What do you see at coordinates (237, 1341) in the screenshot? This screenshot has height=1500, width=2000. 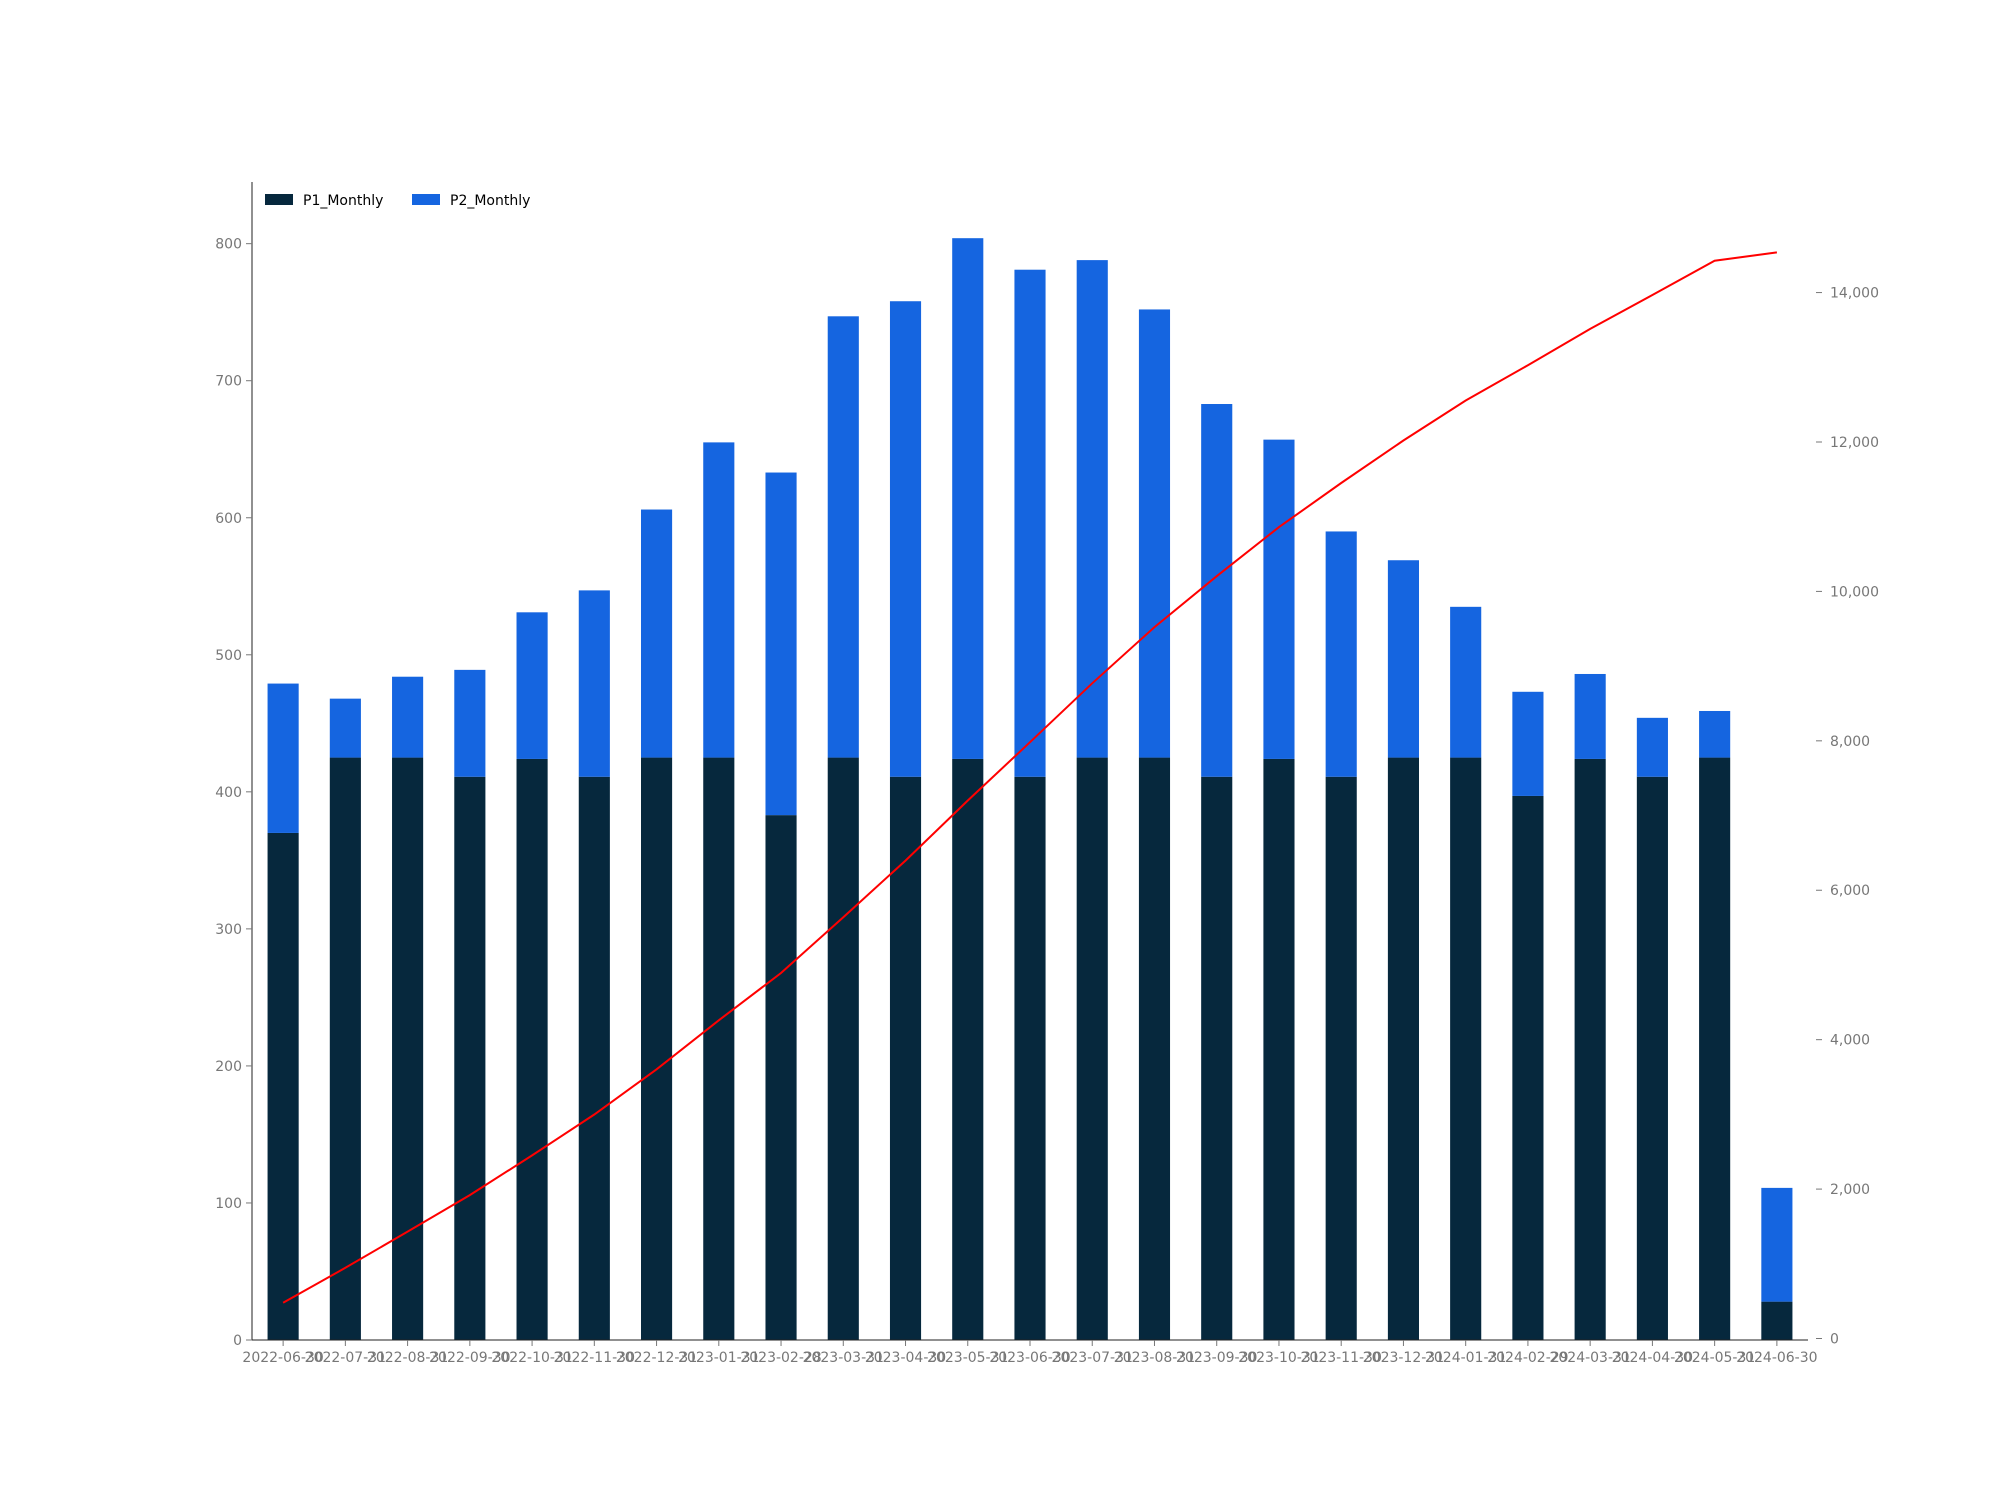 I see `left-tick-label: 0` at bounding box center [237, 1341].